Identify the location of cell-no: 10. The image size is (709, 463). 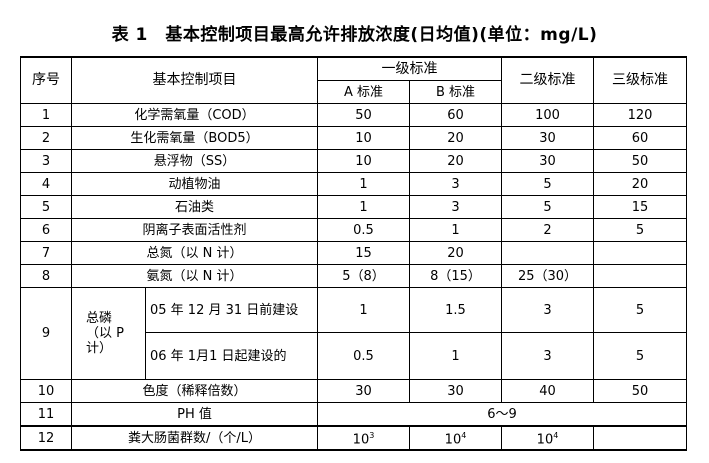
(46, 391).